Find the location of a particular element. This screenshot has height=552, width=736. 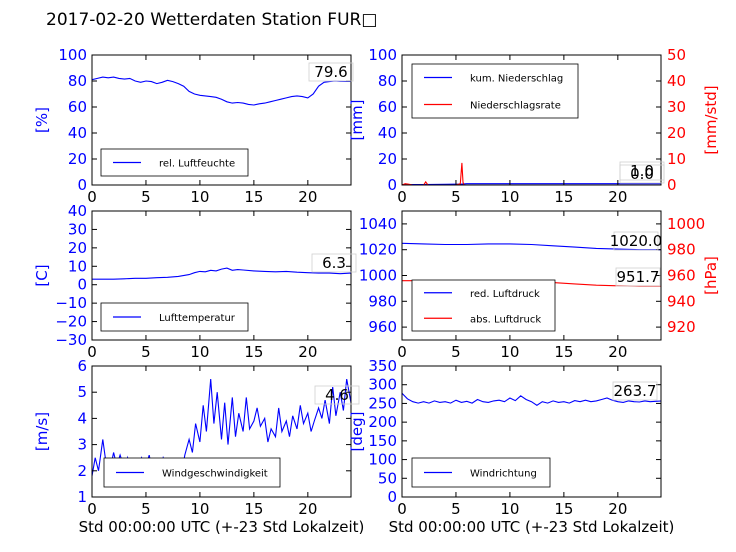

y-tick-label: 6 is located at coordinates (82, 366).